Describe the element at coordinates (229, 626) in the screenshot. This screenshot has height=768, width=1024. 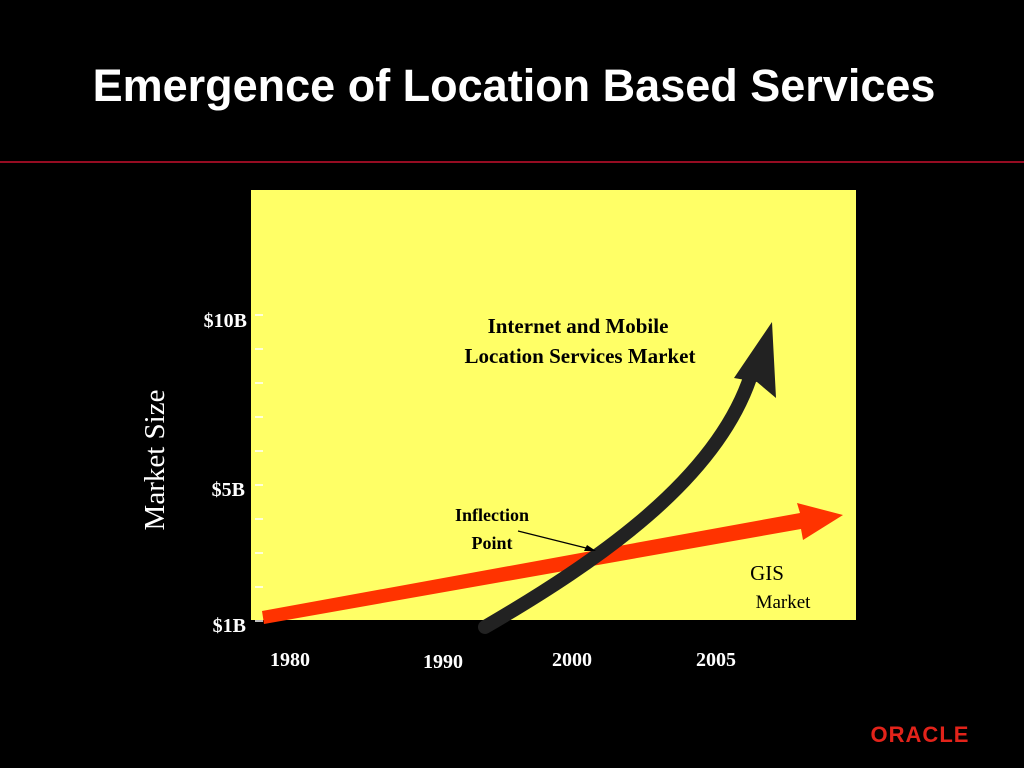
I see `y-tick-label: $1B` at that location.